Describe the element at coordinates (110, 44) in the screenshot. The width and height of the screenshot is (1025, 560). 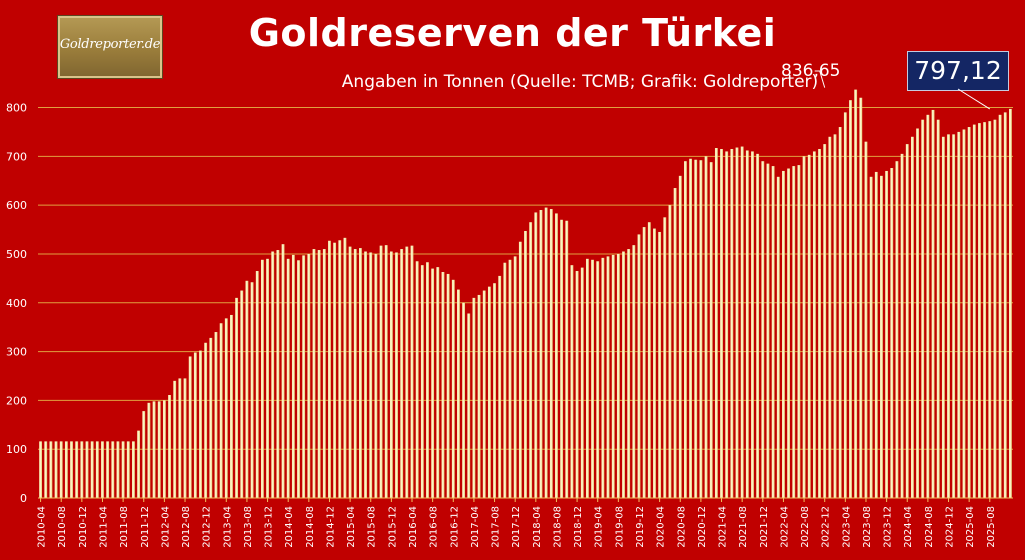
I see `logo-text: Goldreporter.de` at that location.